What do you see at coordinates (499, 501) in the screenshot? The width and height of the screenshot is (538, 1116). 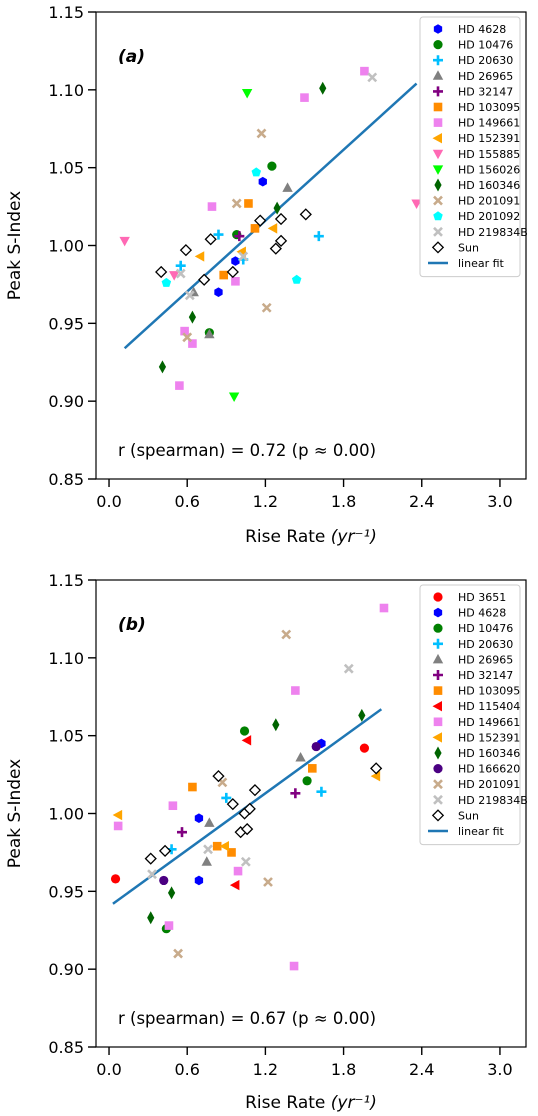 I see `x-tick-label: 3.0` at bounding box center [499, 501].